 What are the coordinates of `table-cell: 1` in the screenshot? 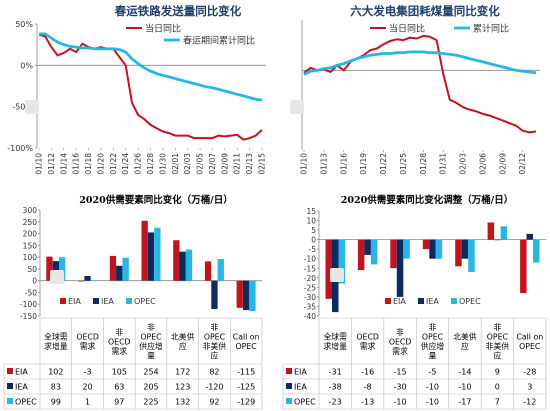 It's located at (87, 402).